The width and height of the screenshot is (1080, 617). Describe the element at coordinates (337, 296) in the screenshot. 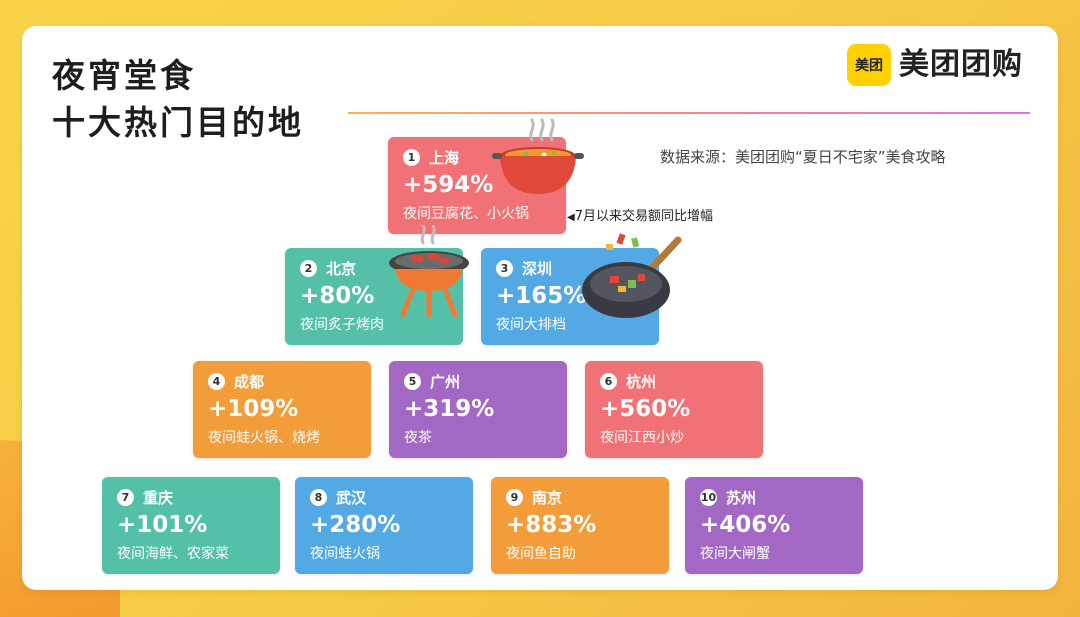

I see `growth-value: +80%` at that location.